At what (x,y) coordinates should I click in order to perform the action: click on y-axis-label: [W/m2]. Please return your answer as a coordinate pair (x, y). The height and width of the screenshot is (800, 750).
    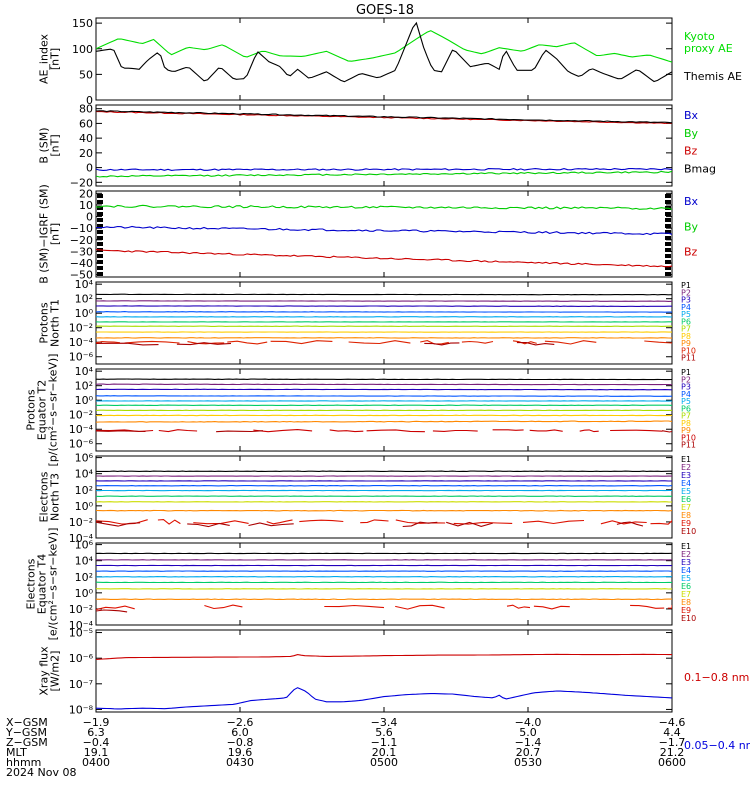
    Looking at the image, I should click on (55, 671).